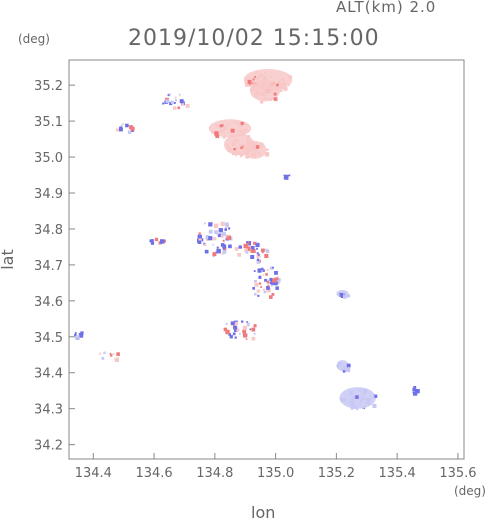 The height and width of the screenshot is (522, 491). What do you see at coordinates (470, 491) in the screenshot?
I see `x-unit-label: (deg)` at bounding box center [470, 491].